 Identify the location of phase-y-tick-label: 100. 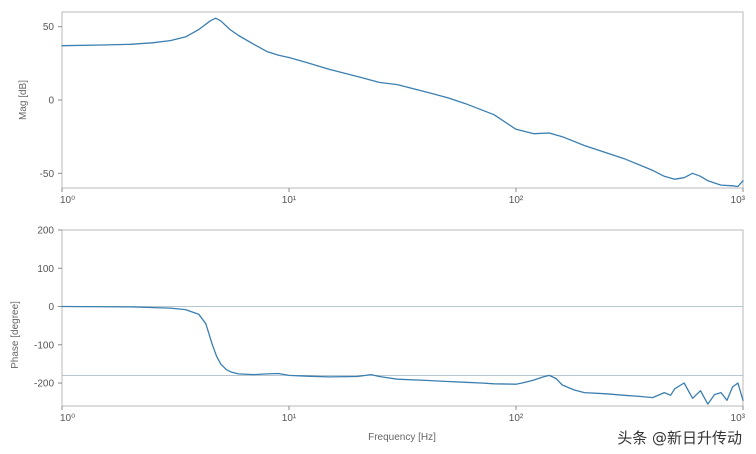
(45, 269).